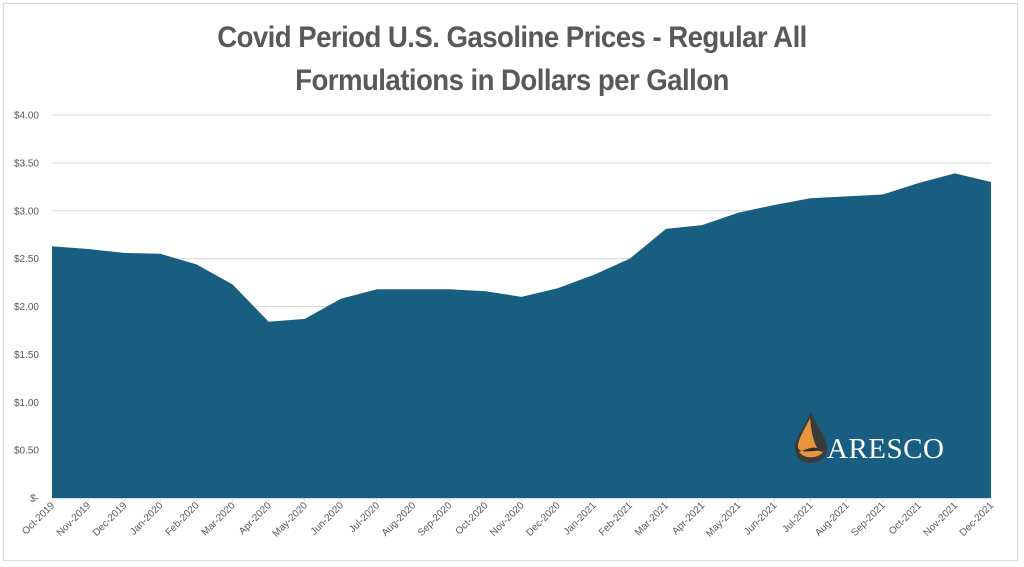 Image resolution: width=1024 pixels, height=567 pixels. I want to click on aresco-logo: ARESCO, so click(869, 438).